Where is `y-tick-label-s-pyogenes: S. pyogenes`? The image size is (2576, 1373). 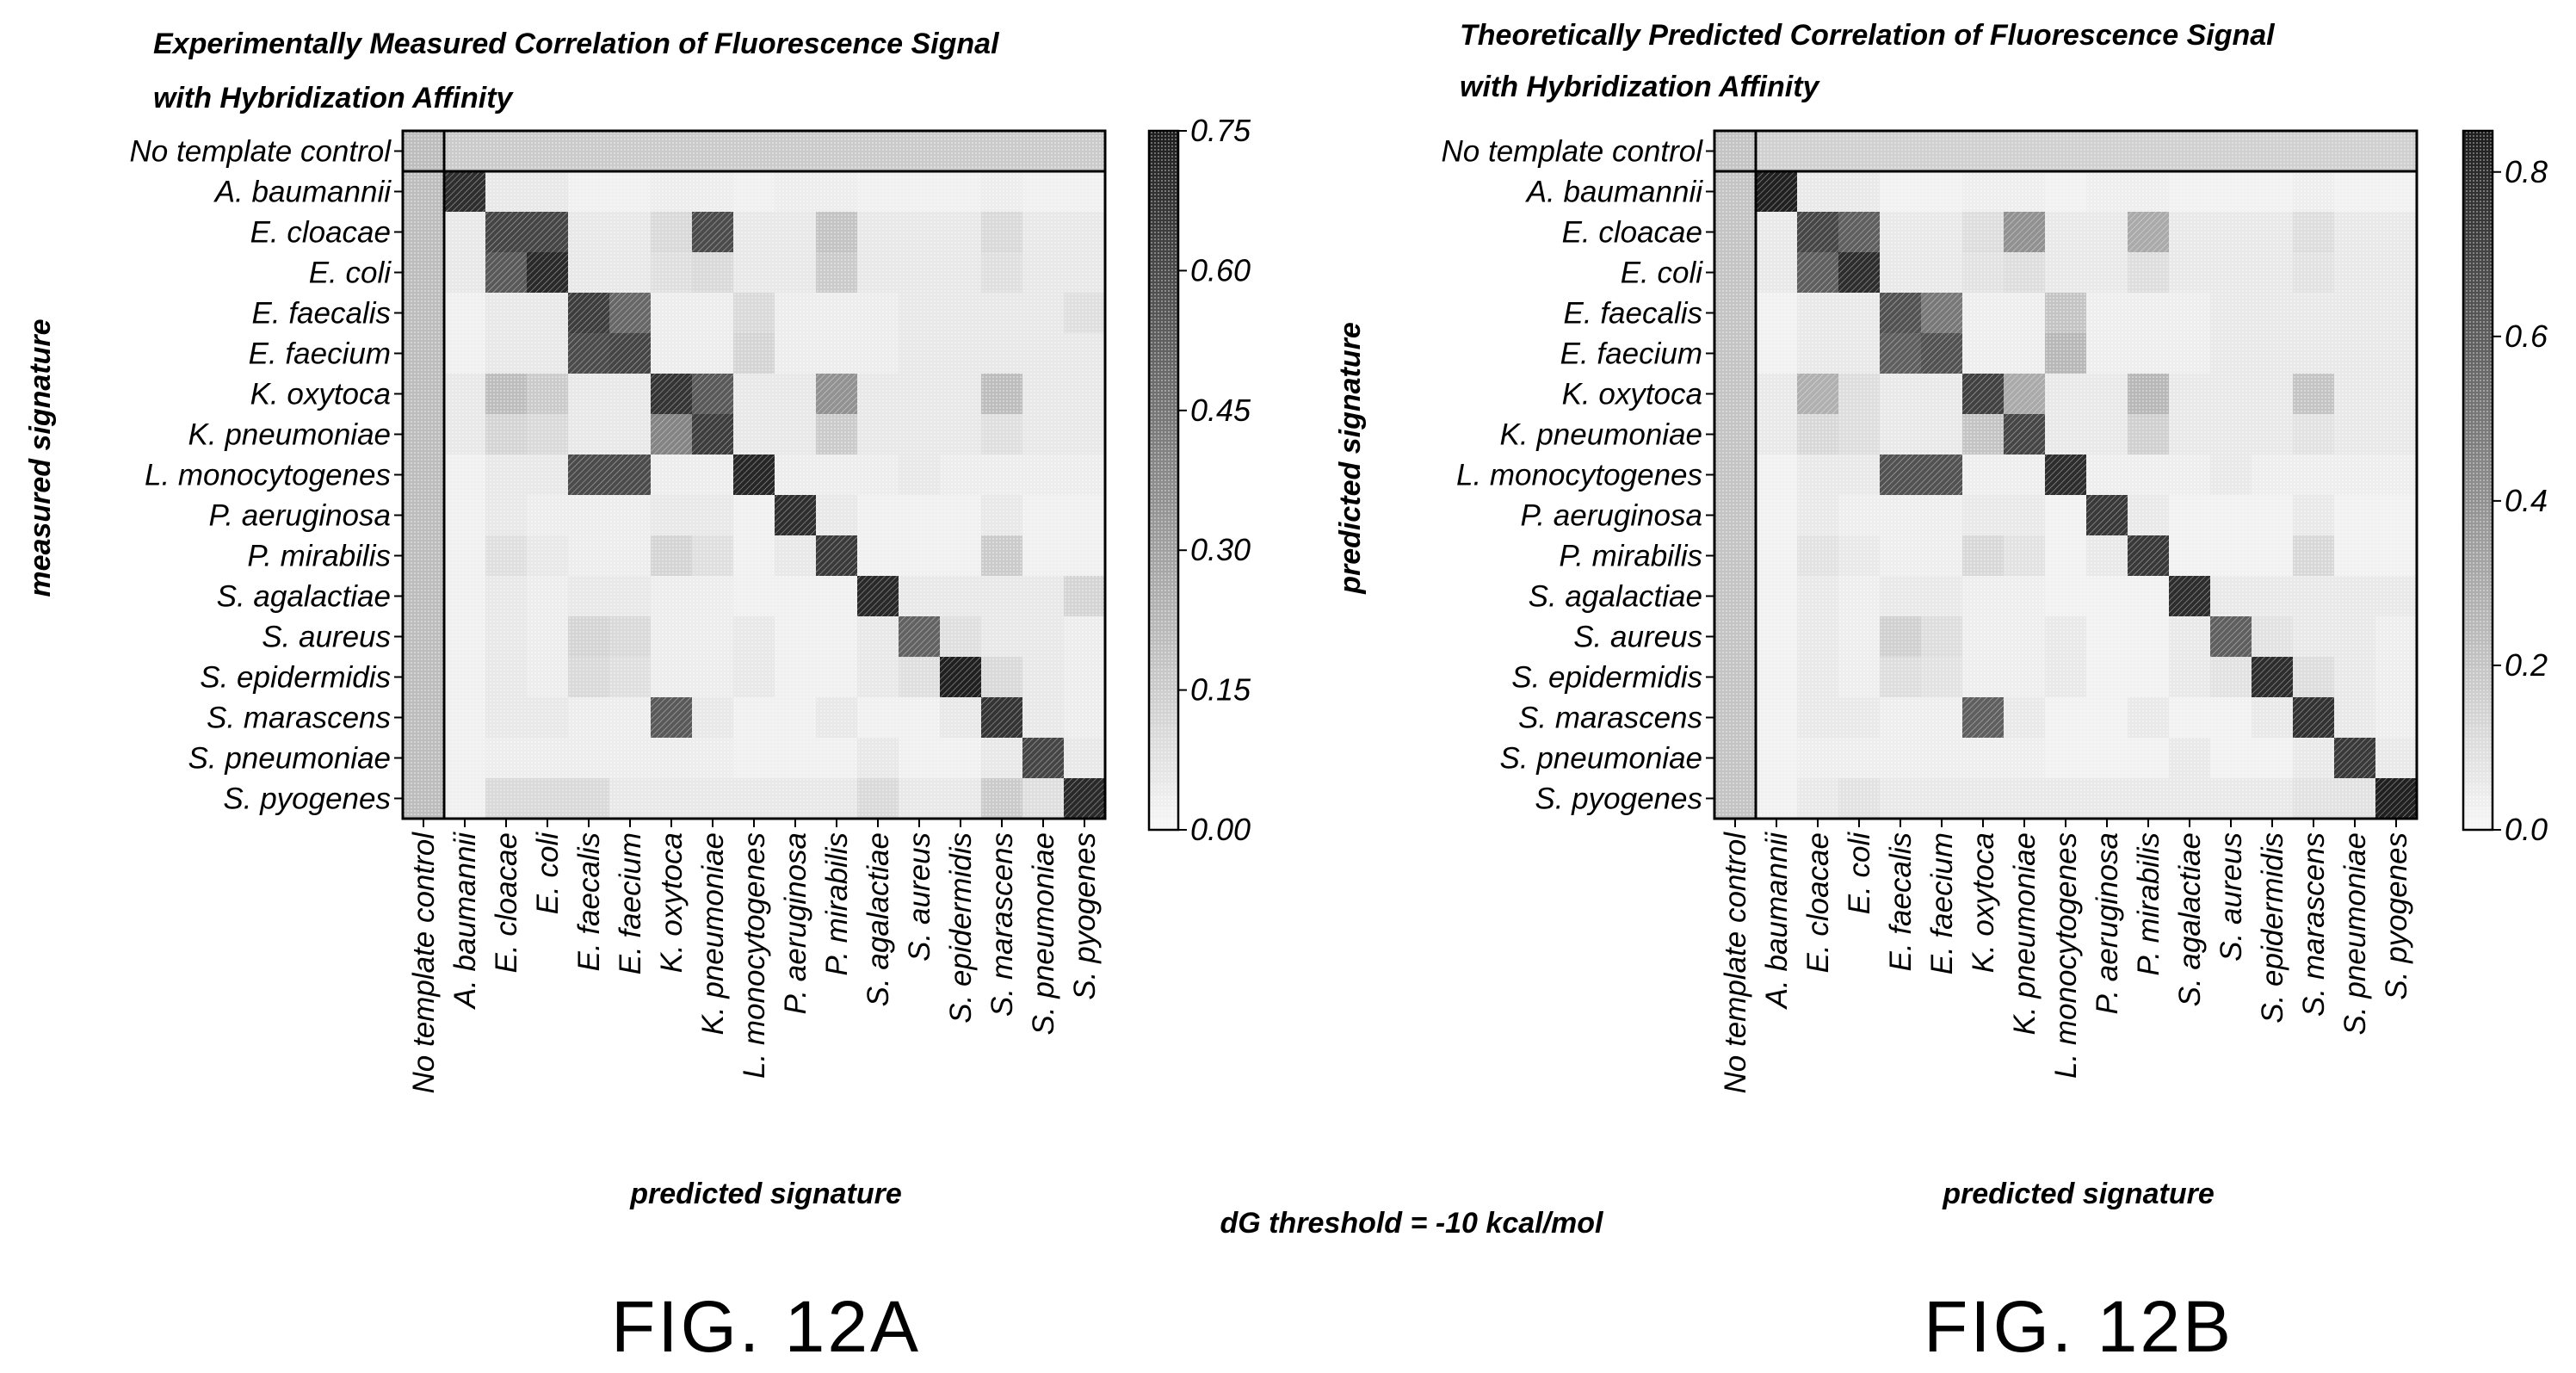 y-tick-label-s-pyogenes: S. pyogenes is located at coordinates (1618, 799).